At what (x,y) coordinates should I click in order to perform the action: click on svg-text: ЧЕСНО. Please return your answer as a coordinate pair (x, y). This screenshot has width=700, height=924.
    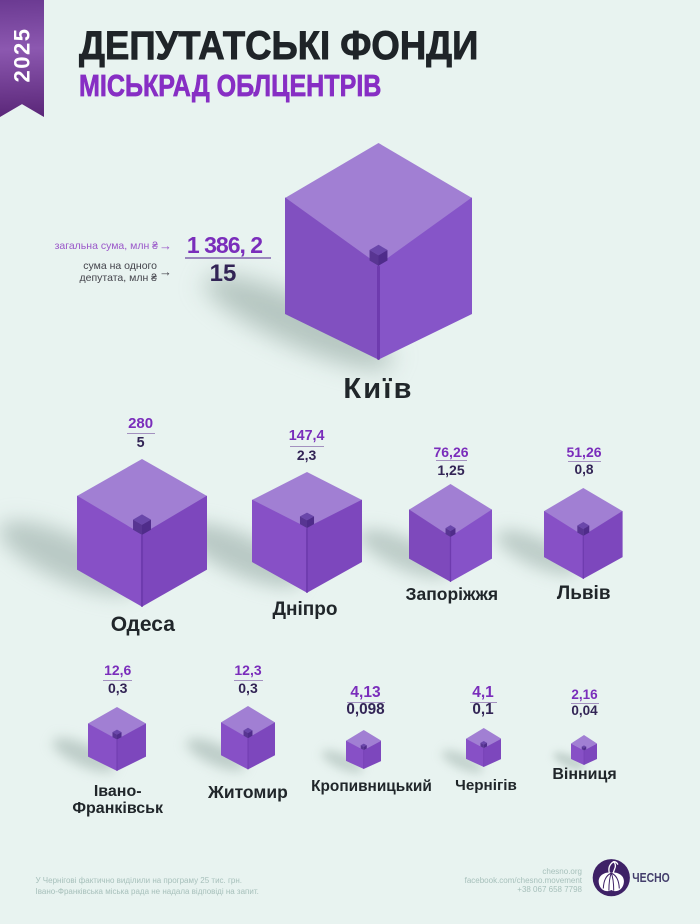
    Looking at the image, I should click on (651, 877).